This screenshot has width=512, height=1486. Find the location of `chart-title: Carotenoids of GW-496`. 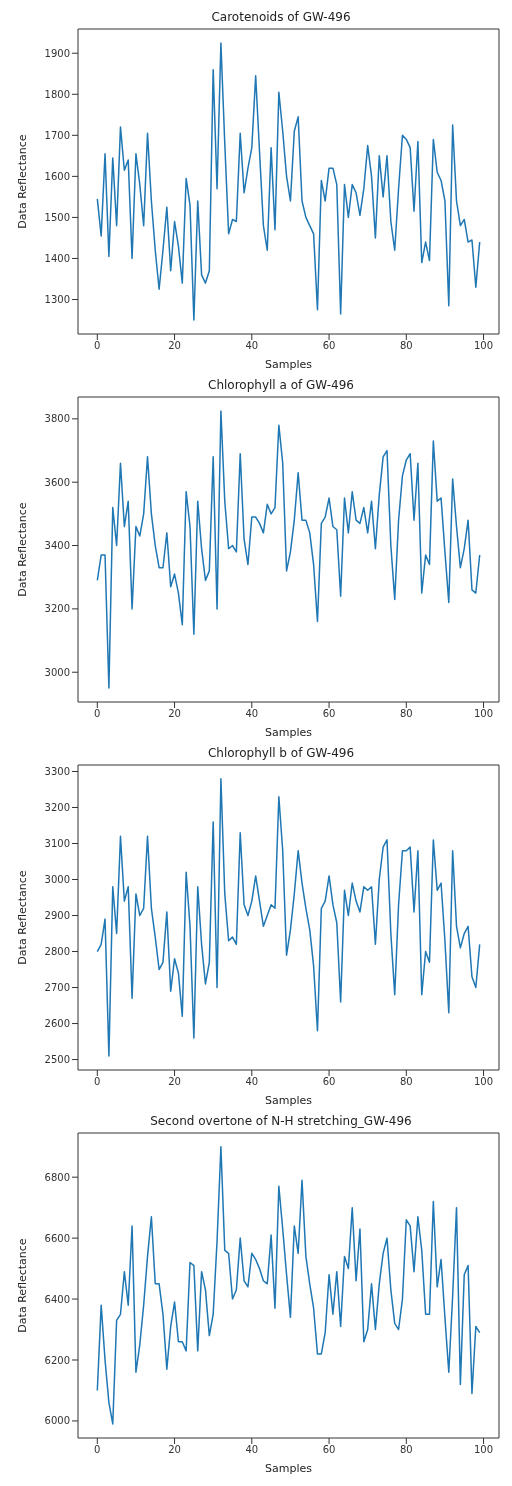

chart-title: Carotenoids of GW-496 is located at coordinates (281, 17).